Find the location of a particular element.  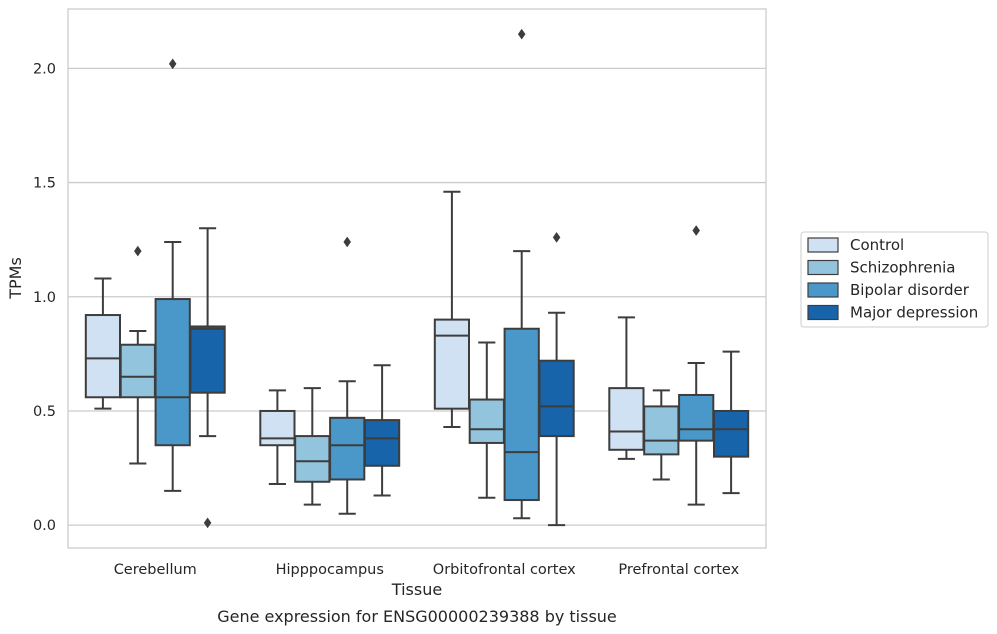

x-tick-label: Prefrontal cortex is located at coordinates (678, 570).